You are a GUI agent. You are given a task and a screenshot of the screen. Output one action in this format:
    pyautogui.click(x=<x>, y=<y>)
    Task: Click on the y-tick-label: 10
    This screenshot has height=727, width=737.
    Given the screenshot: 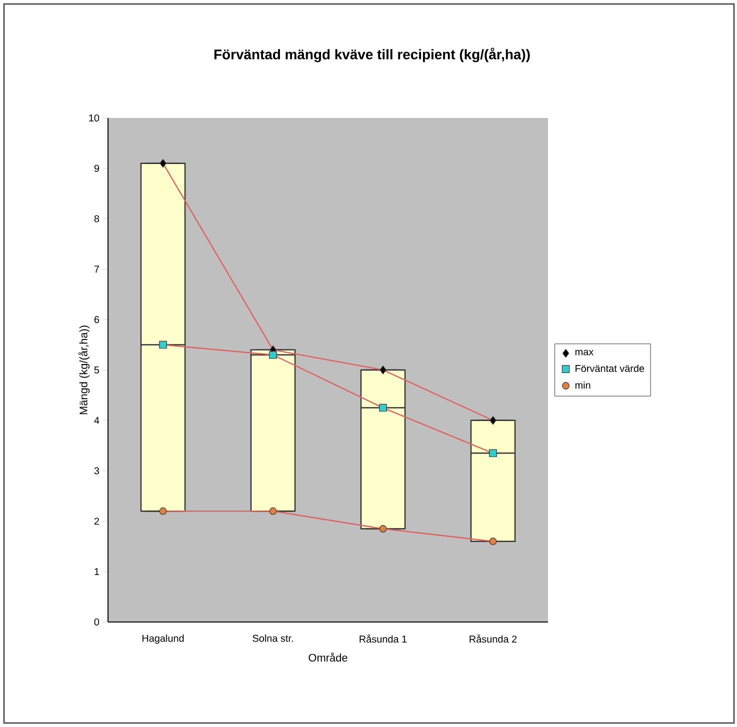 What is the action you would take?
    pyautogui.click(x=94, y=118)
    